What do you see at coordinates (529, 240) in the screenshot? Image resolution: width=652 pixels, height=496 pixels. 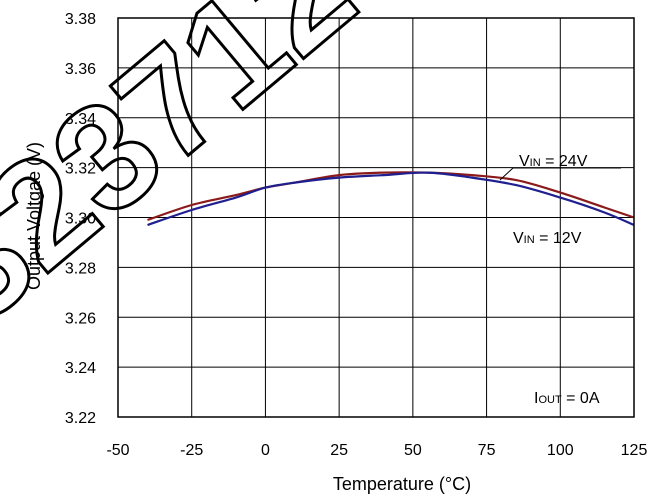 I see `annotation-12v-sub: IN` at bounding box center [529, 240].